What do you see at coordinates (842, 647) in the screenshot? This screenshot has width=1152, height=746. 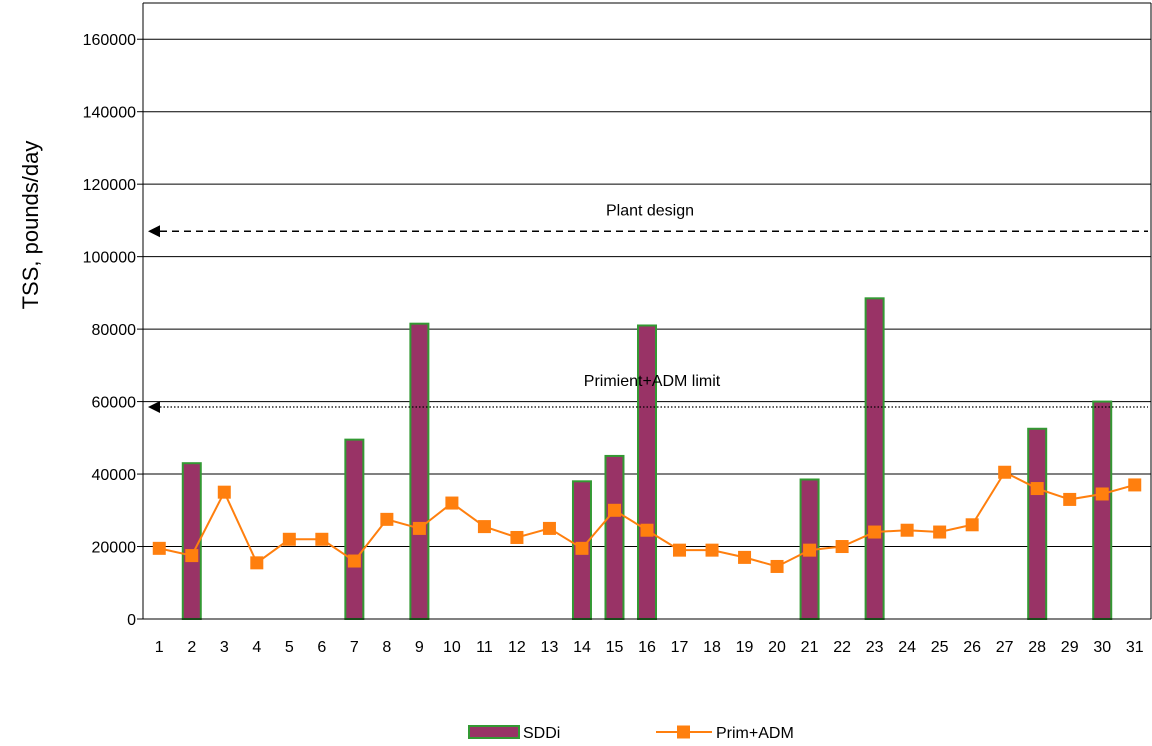 I see `x-tick-label: 22` at bounding box center [842, 647].